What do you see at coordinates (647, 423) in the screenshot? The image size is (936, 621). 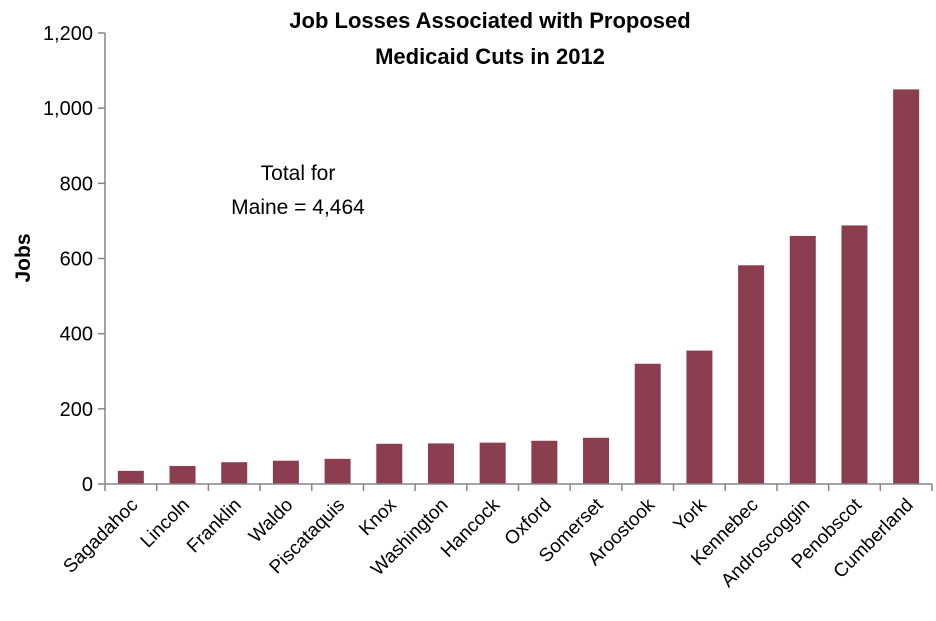 I see `bar-aroostook` at bounding box center [647, 423].